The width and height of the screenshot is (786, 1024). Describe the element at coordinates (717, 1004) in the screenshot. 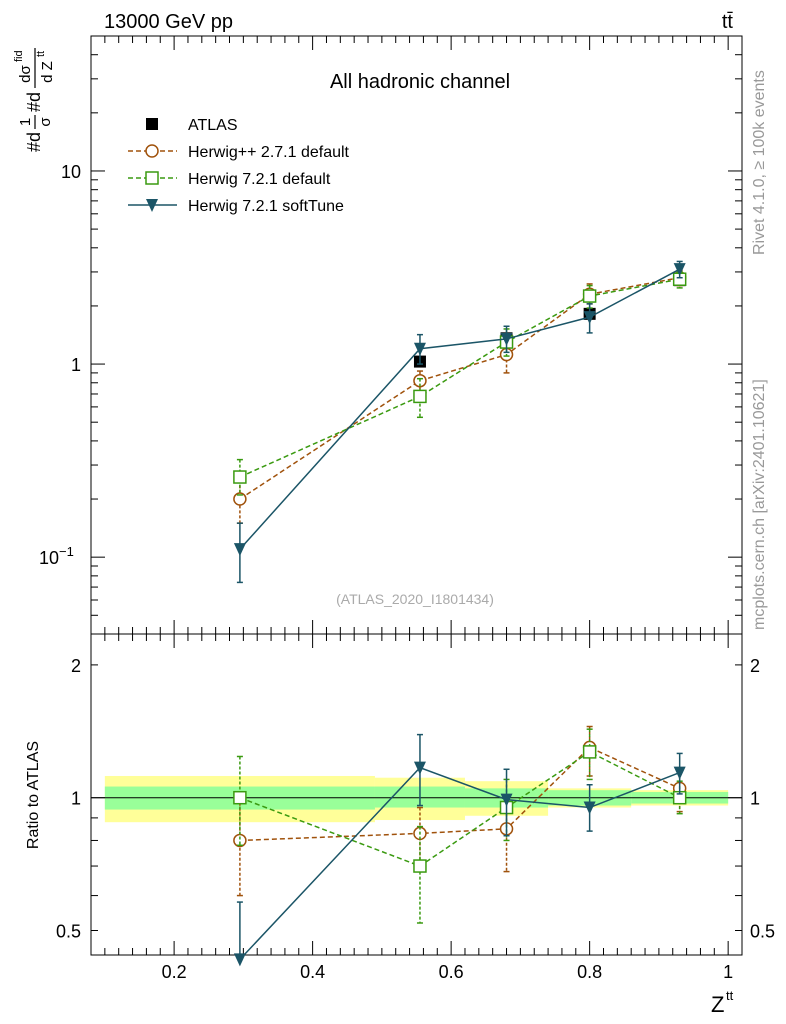

I see `xlabel-base: Z` at that location.